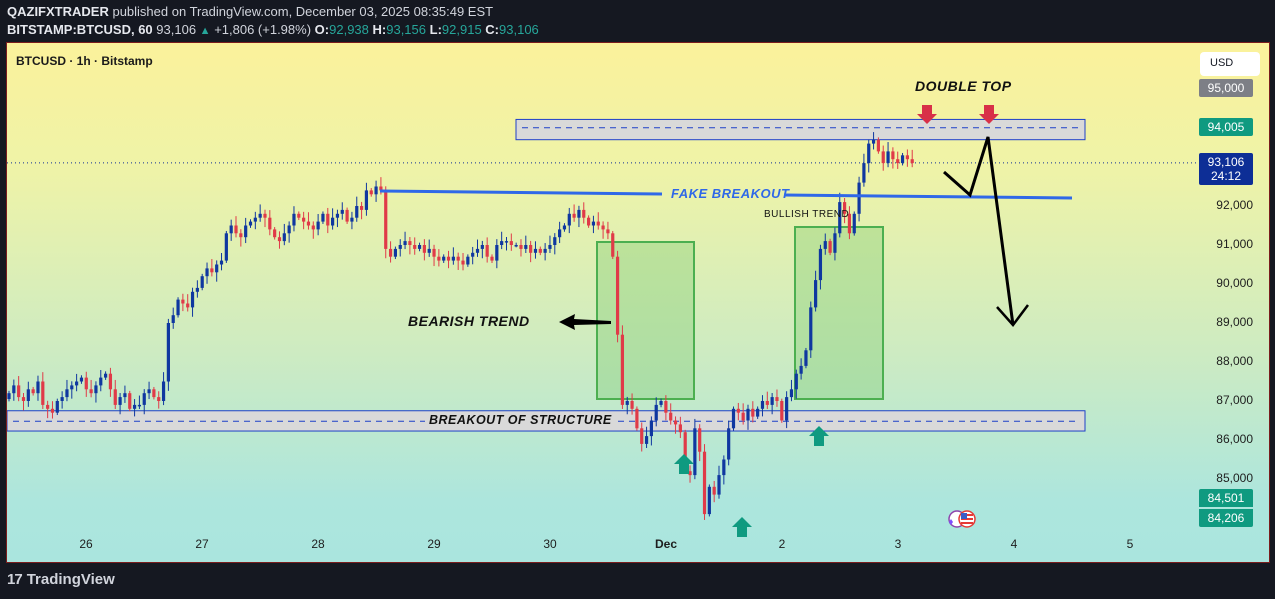 This screenshot has width=1275, height=599. I want to click on fake-breakout-line, so click(521, 192).